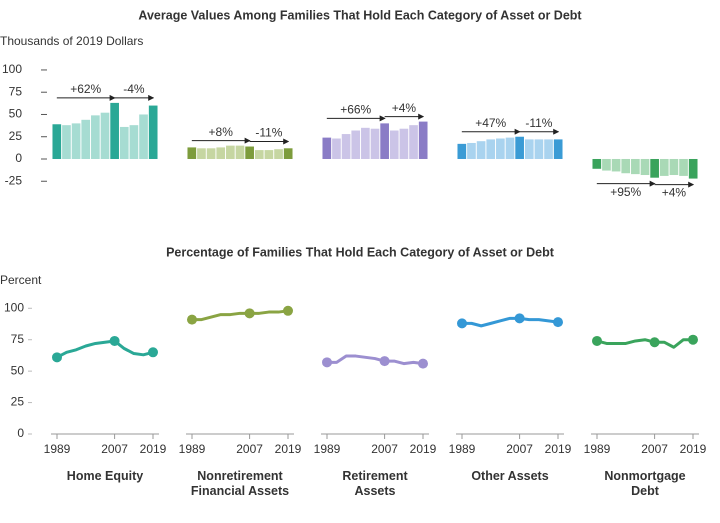  I want to click on change-label: +47%, so click(490, 123).